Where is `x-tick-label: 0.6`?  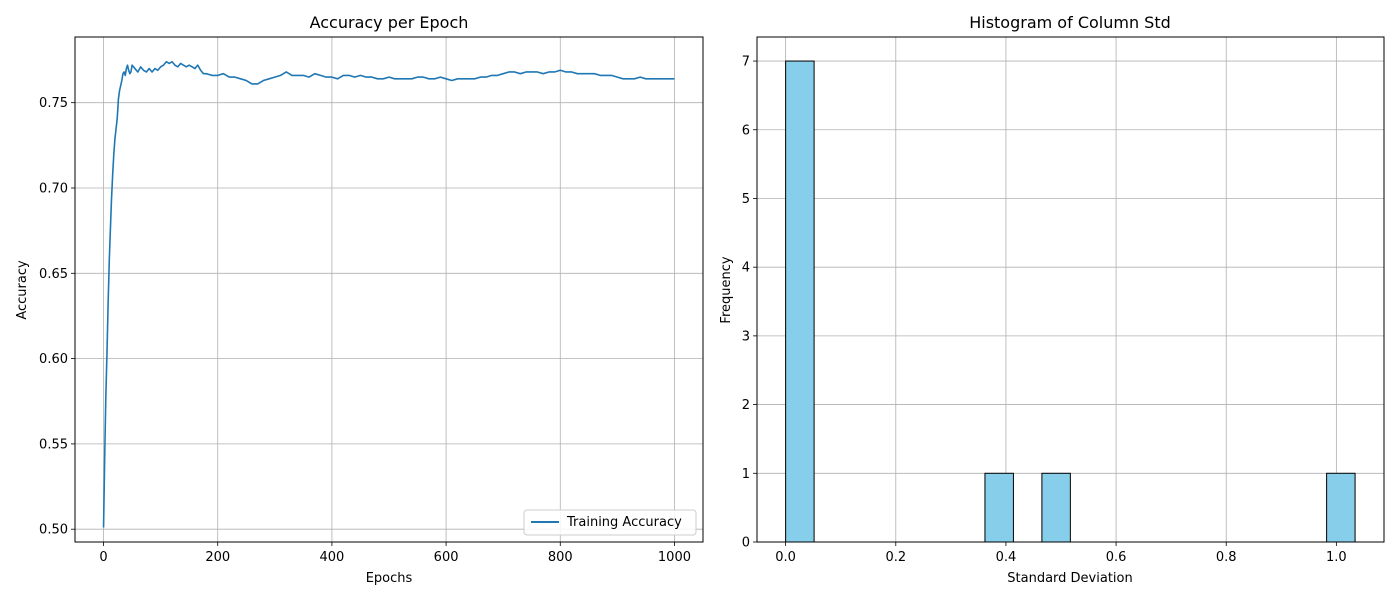 x-tick-label: 0.6 is located at coordinates (1116, 557).